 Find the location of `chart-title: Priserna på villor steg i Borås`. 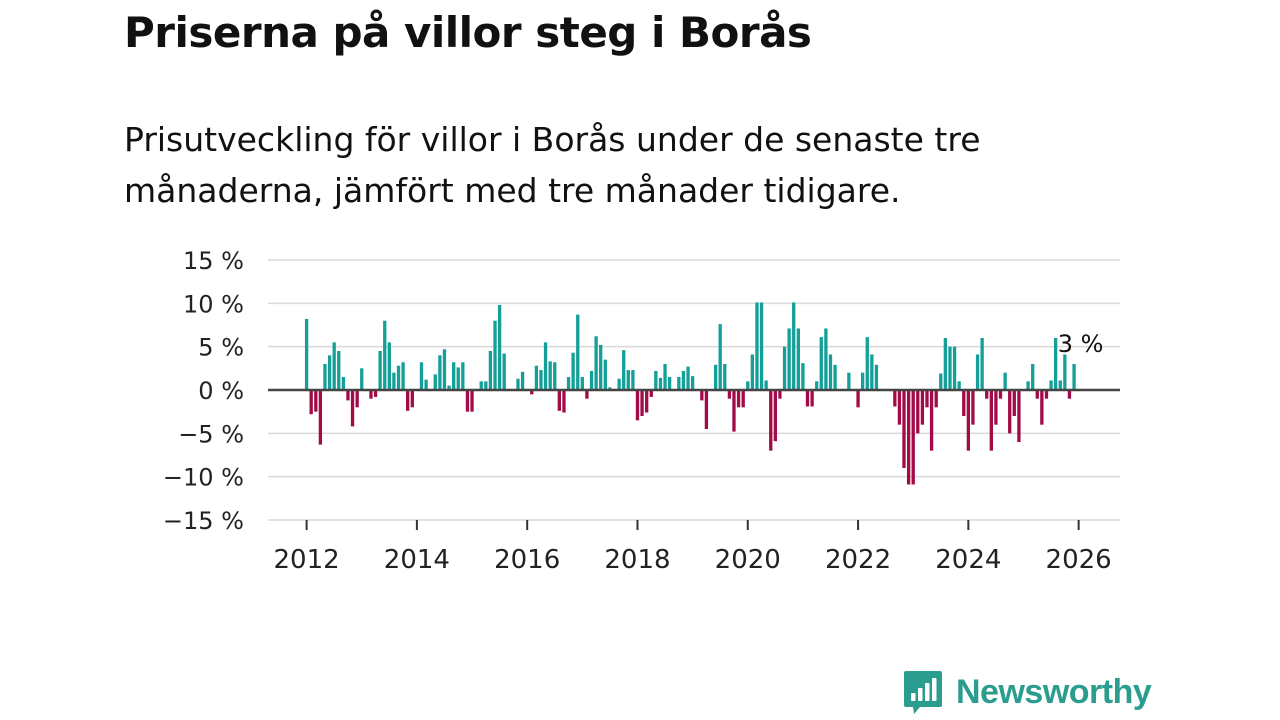

chart-title: Priserna på villor steg i Borås is located at coordinates (468, 32).